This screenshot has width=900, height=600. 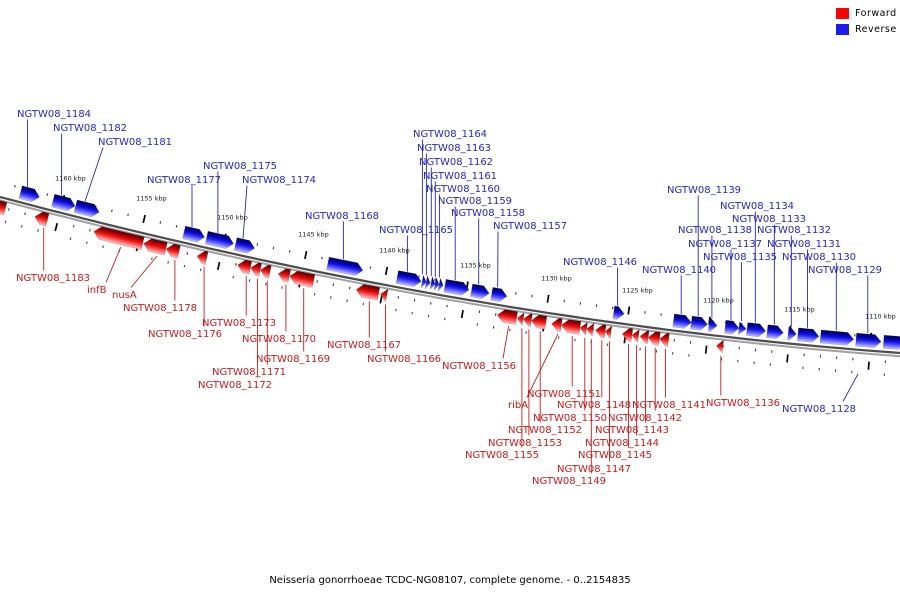 I want to click on tick-label-1145kbp: 1145 kbp, so click(x=313, y=235).